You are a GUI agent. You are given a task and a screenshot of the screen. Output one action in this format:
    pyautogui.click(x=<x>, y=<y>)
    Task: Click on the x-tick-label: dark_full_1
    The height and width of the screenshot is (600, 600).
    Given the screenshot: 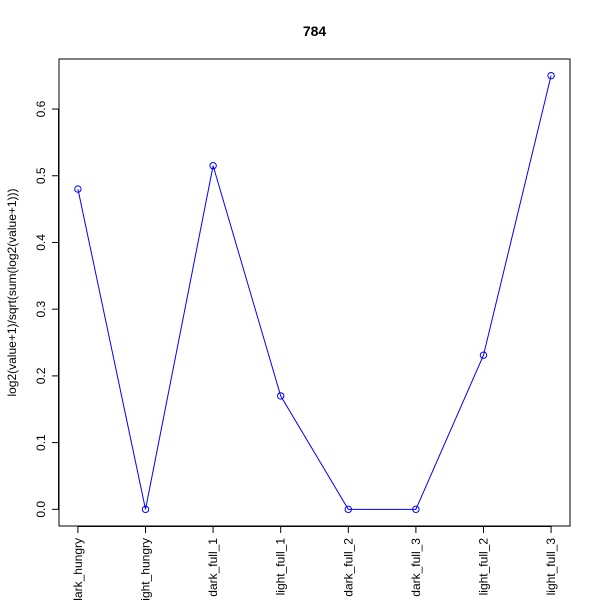 What is the action you would take?
    pyautogui.click(x=213, y=567)
    